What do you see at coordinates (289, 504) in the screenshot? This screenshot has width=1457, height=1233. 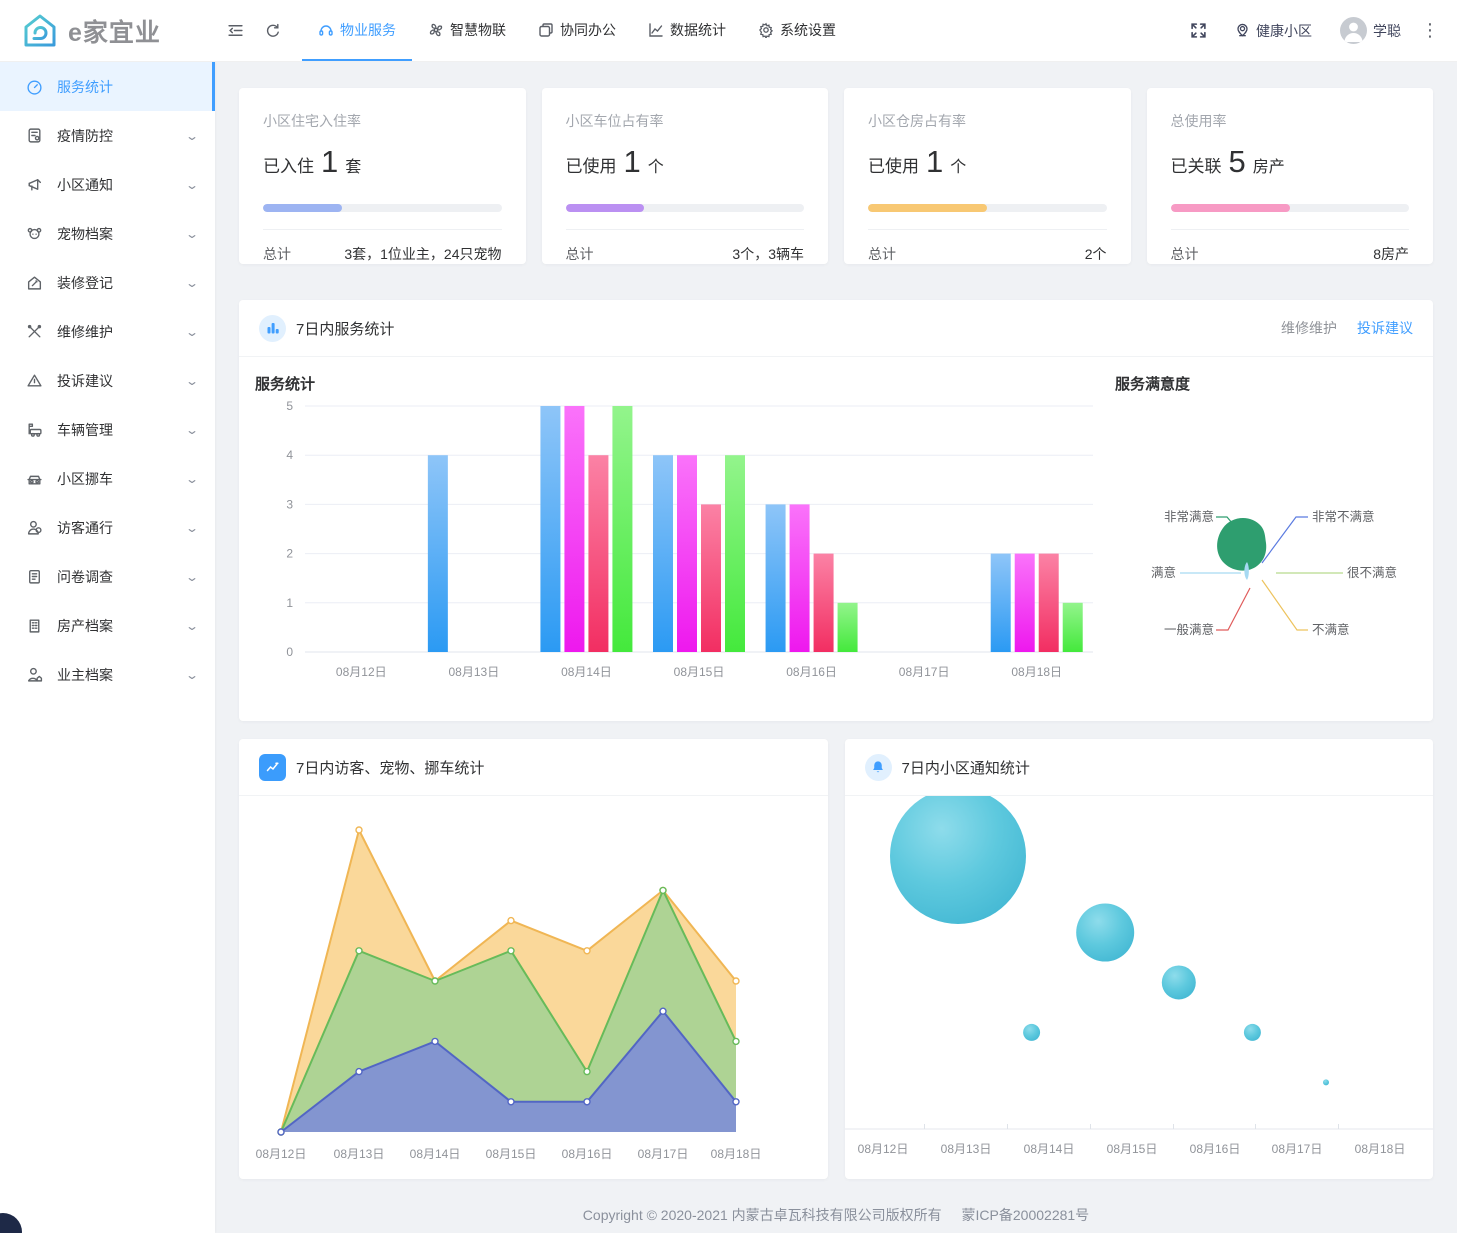 I see `svg-text: 3` at bounding box center [289, 504].